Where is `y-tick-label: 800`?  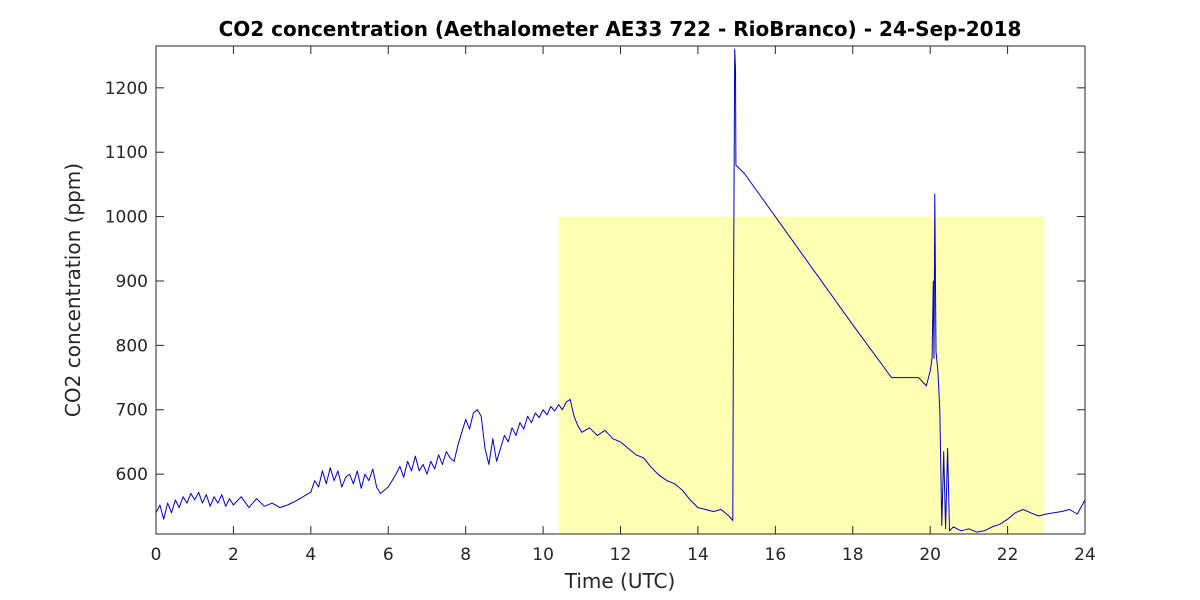 y-tick-label: 800 is located at coordinates (132, 346).